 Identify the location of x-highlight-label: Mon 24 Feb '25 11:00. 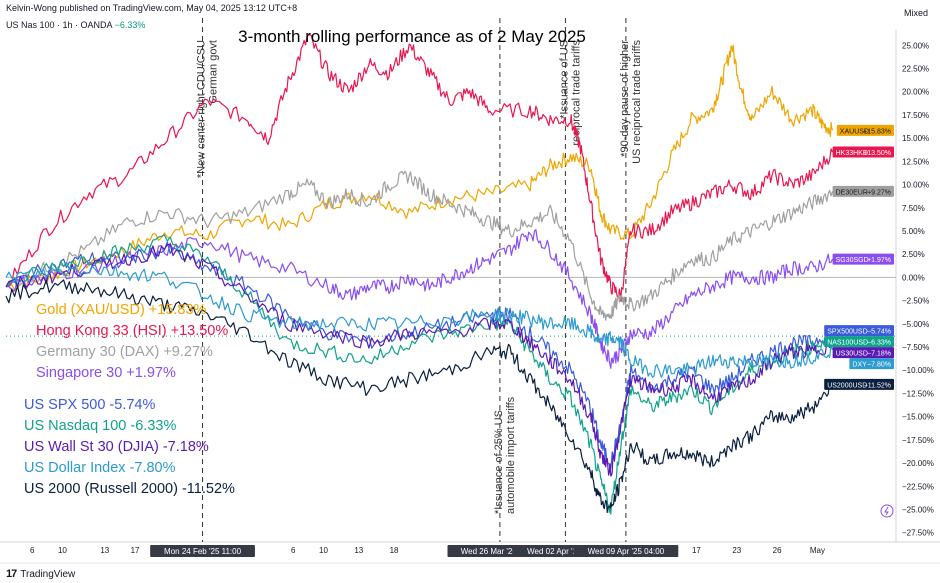
(203, 551).